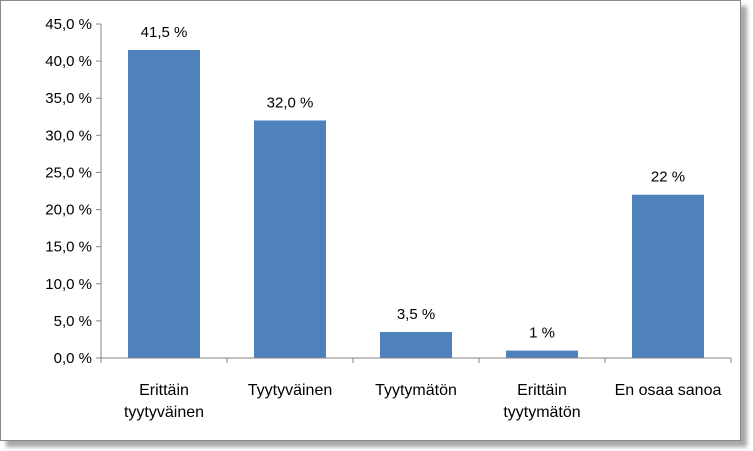  What do you see at coordinates (68, 135) in the screenshot?
I see `y-tick-label: 30,0 %` at bounding box center [68, 135].